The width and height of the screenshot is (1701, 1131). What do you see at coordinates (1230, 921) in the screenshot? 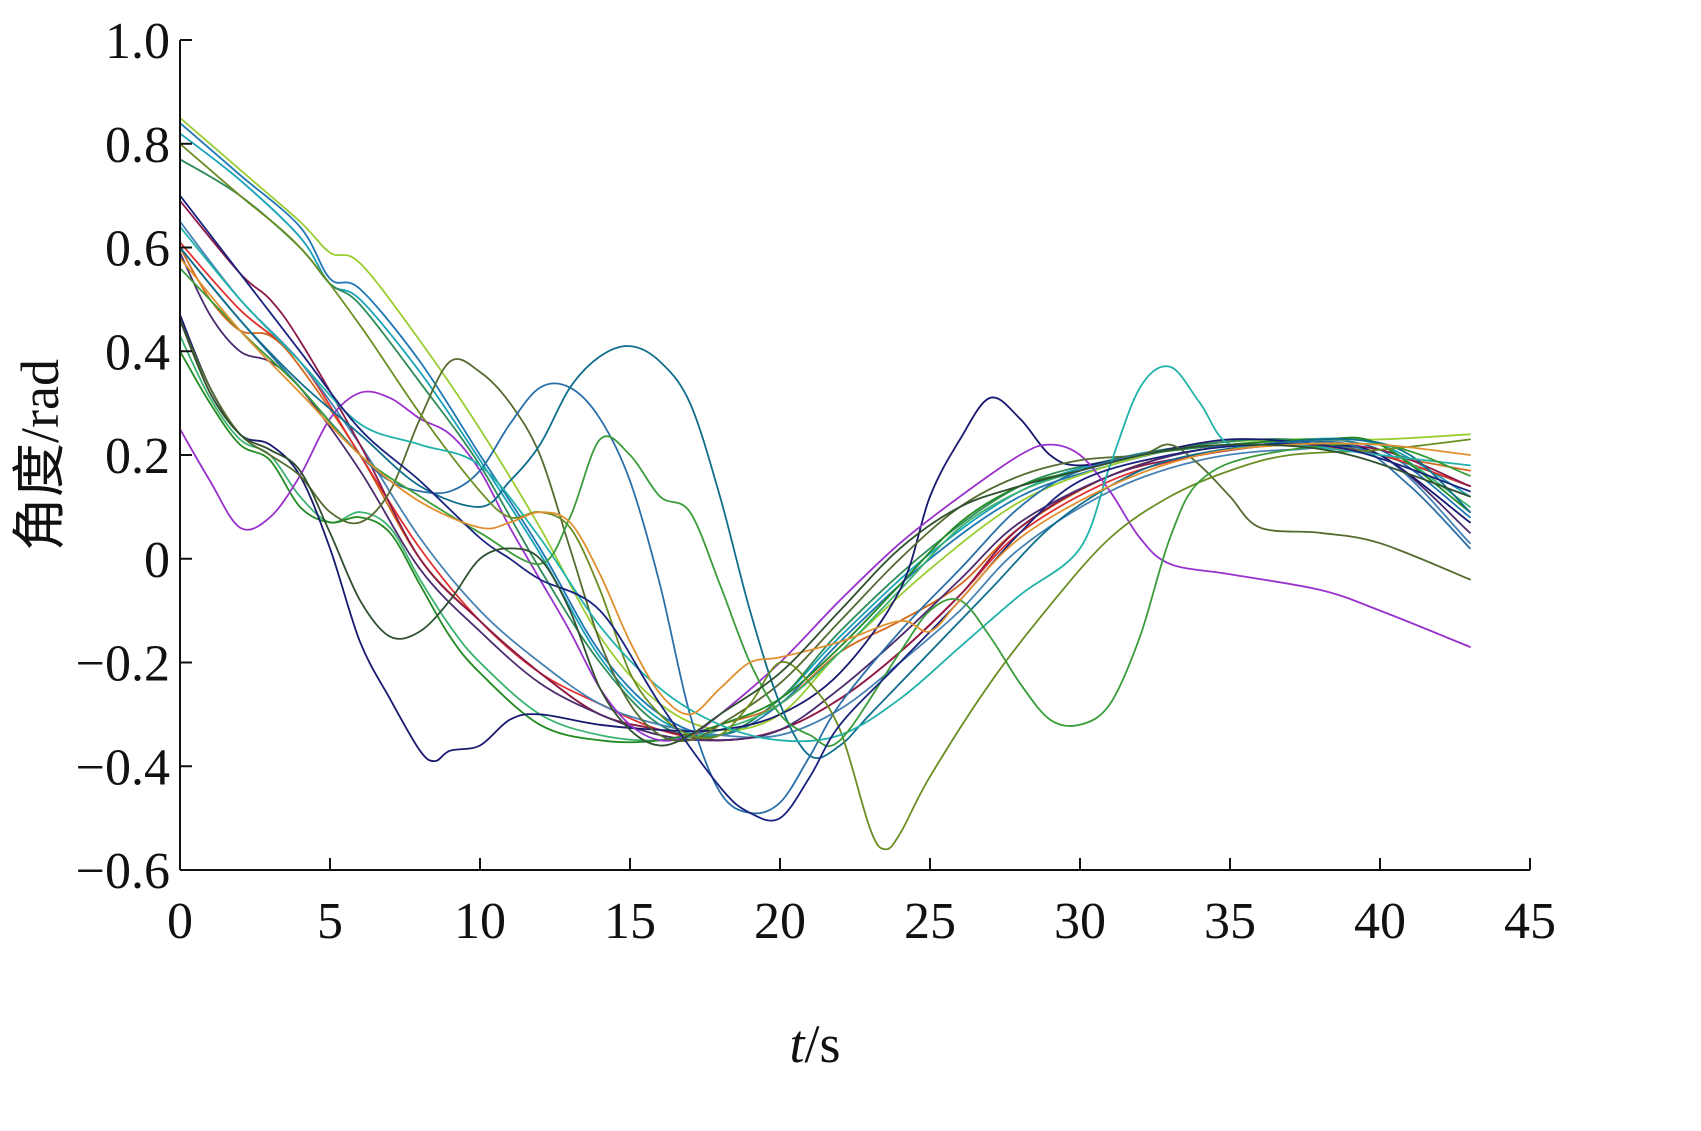
I see `x-tick-label: 35` at bounding box center [1230, 921].